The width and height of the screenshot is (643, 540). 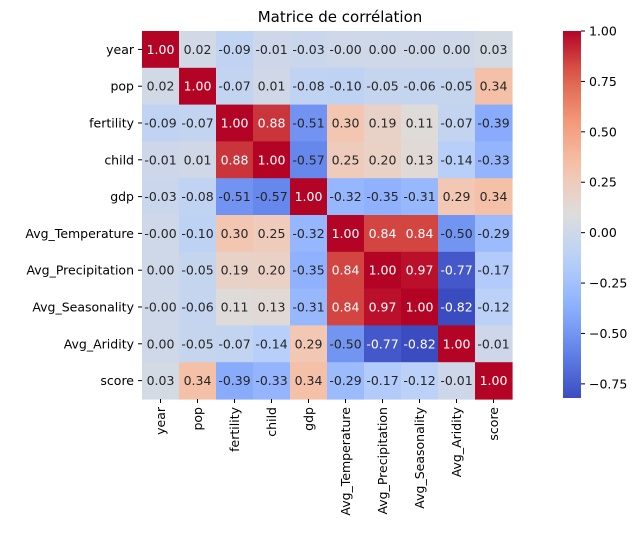 I want to click on cell-annotation: -0.03, so click(x=160, y=196).